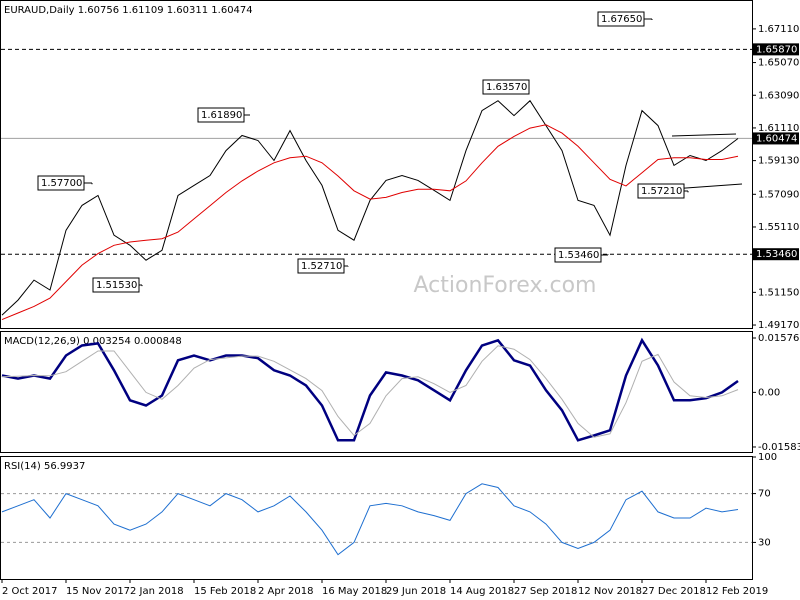  What do you see at coordinates (778, 292) in the screenshot?
I see `y-tick-label: 1.51150` at bounding box center [778, 292].